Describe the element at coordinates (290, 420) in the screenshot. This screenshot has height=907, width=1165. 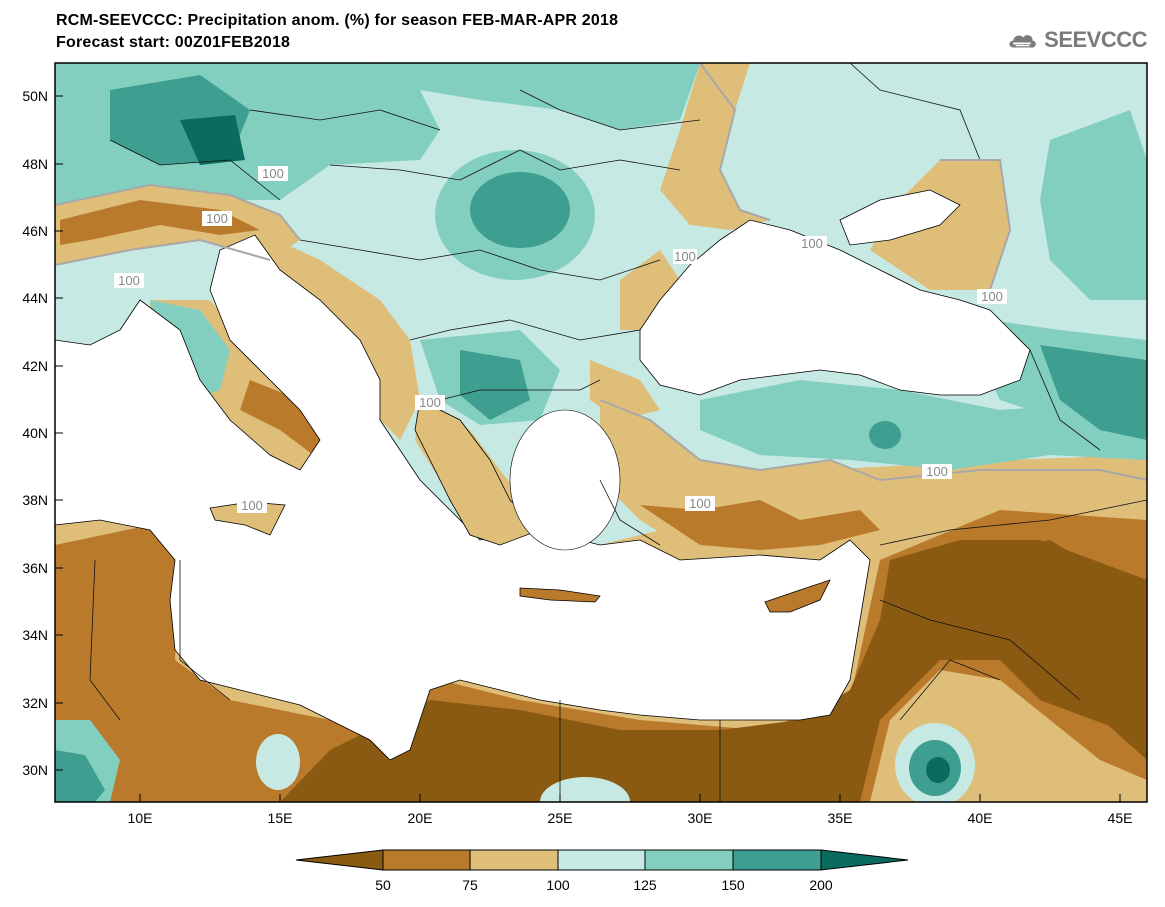
I see `anomaly-region-italy-brown` at that location.